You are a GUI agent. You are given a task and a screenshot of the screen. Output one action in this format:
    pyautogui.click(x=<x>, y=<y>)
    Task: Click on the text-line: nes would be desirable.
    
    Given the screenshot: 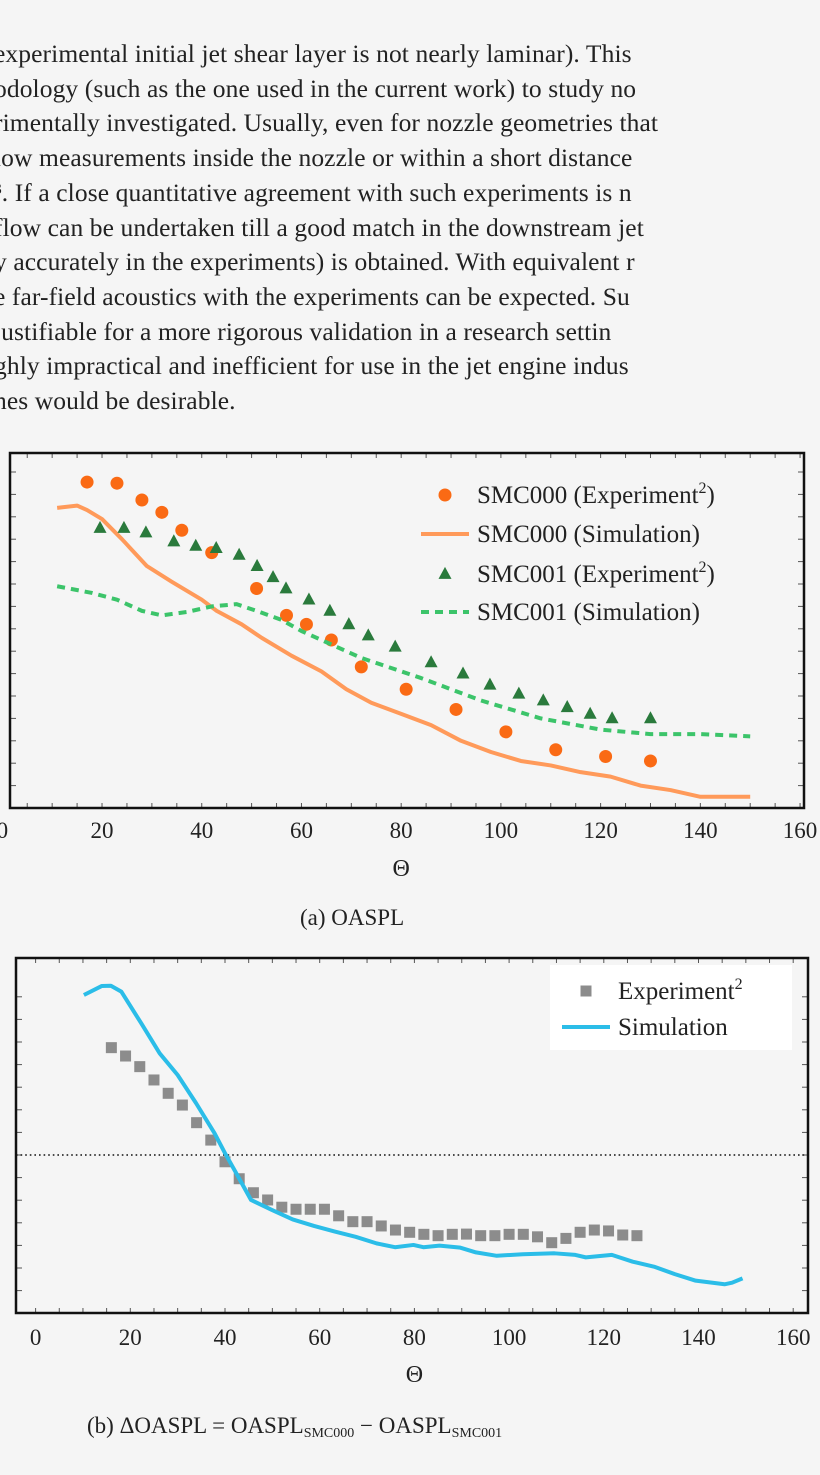 What is the action you would take?
    pyautogui.click(x=118, y=400)
    